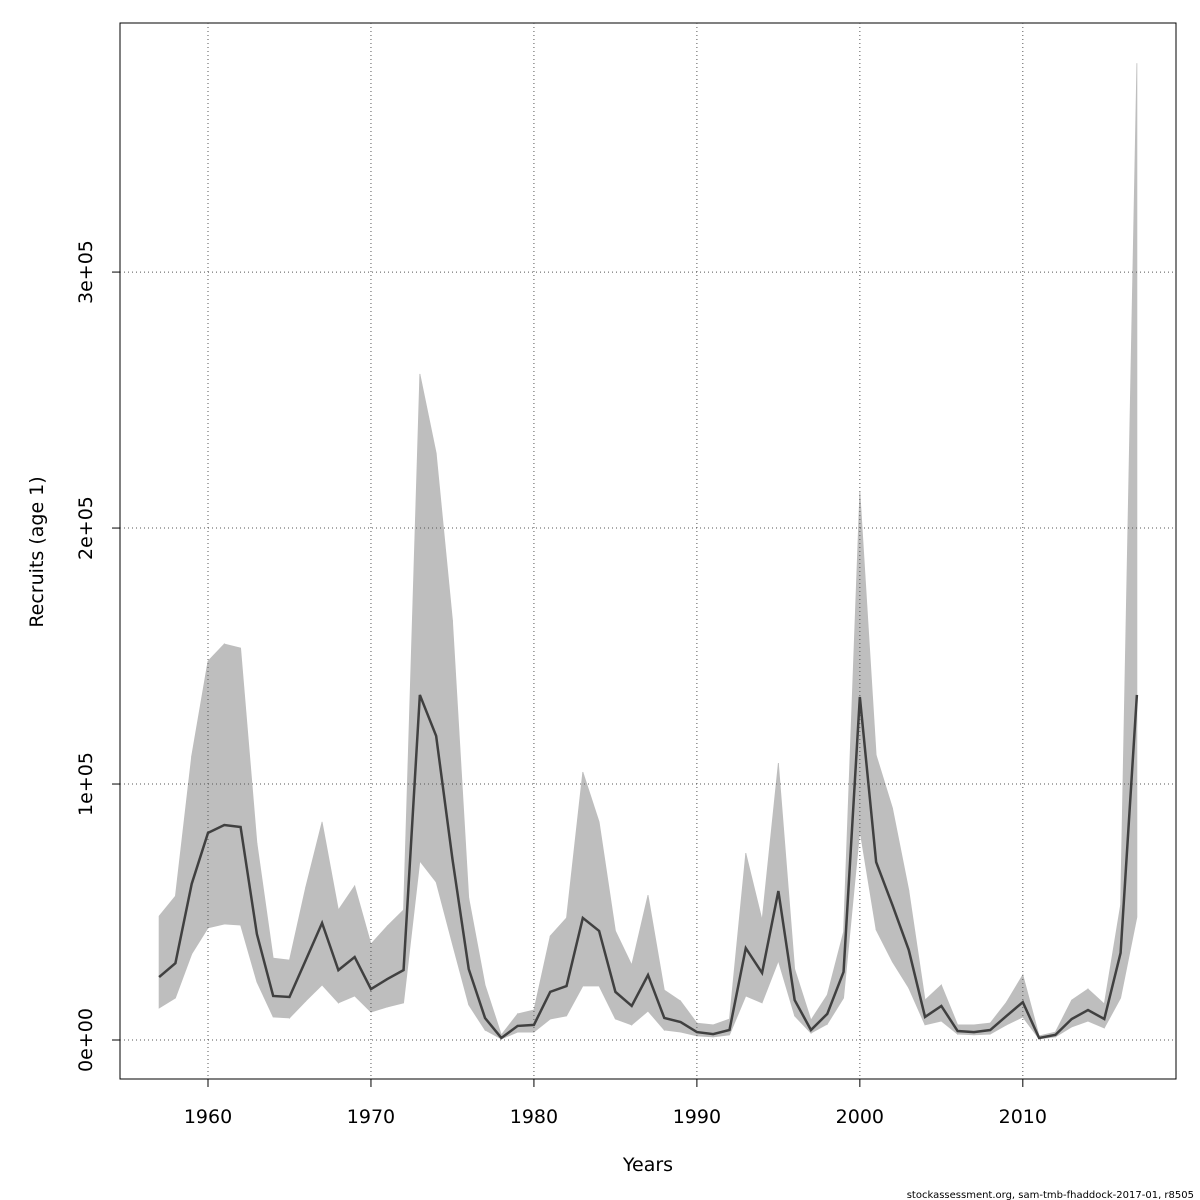 Image resolution: width=1200 pixels, height=1200 pixels. What do you see at coordinates (37, 551) in the screenshot?
I see `y-axis-label: Recruits (age 1)` at bounding box center [37, 551].